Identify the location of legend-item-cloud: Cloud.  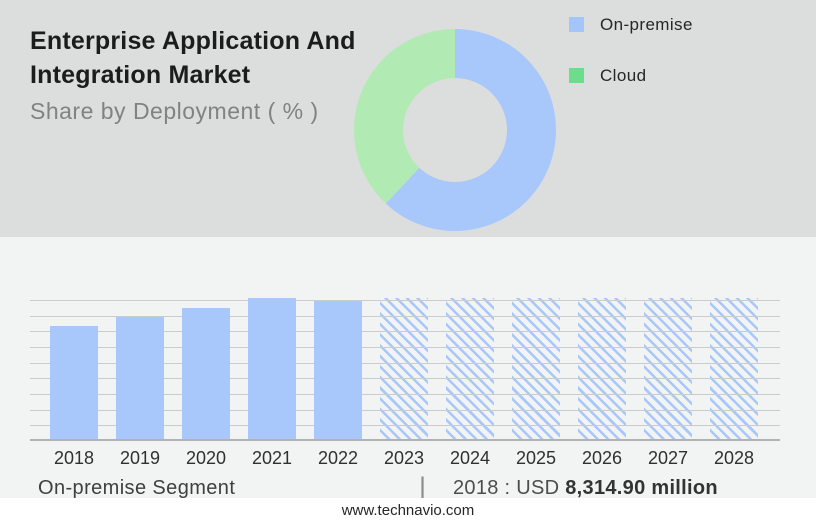
(631, 75).